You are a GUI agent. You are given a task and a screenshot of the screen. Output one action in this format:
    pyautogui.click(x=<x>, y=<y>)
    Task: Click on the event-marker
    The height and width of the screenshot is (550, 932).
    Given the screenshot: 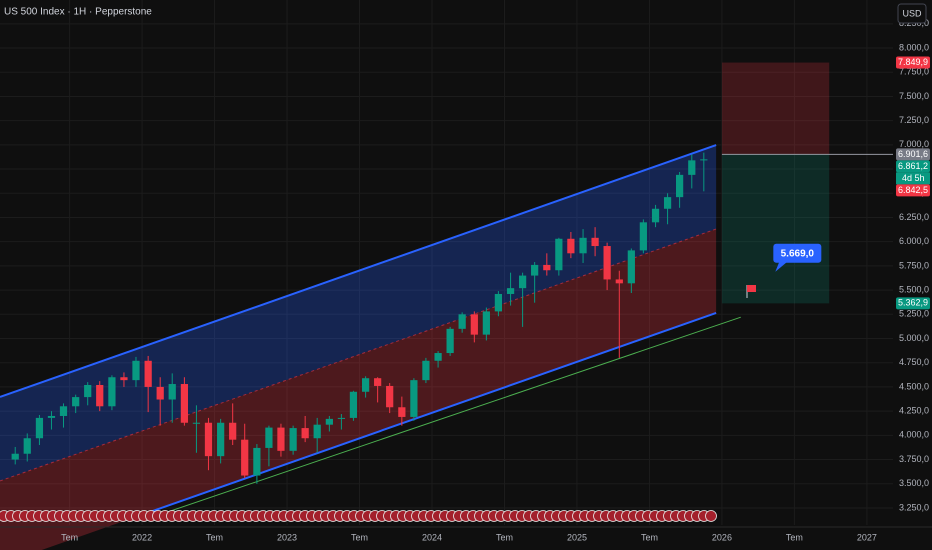 What is the action you would take?
    pyautogui.click(x=711, y=516)
    